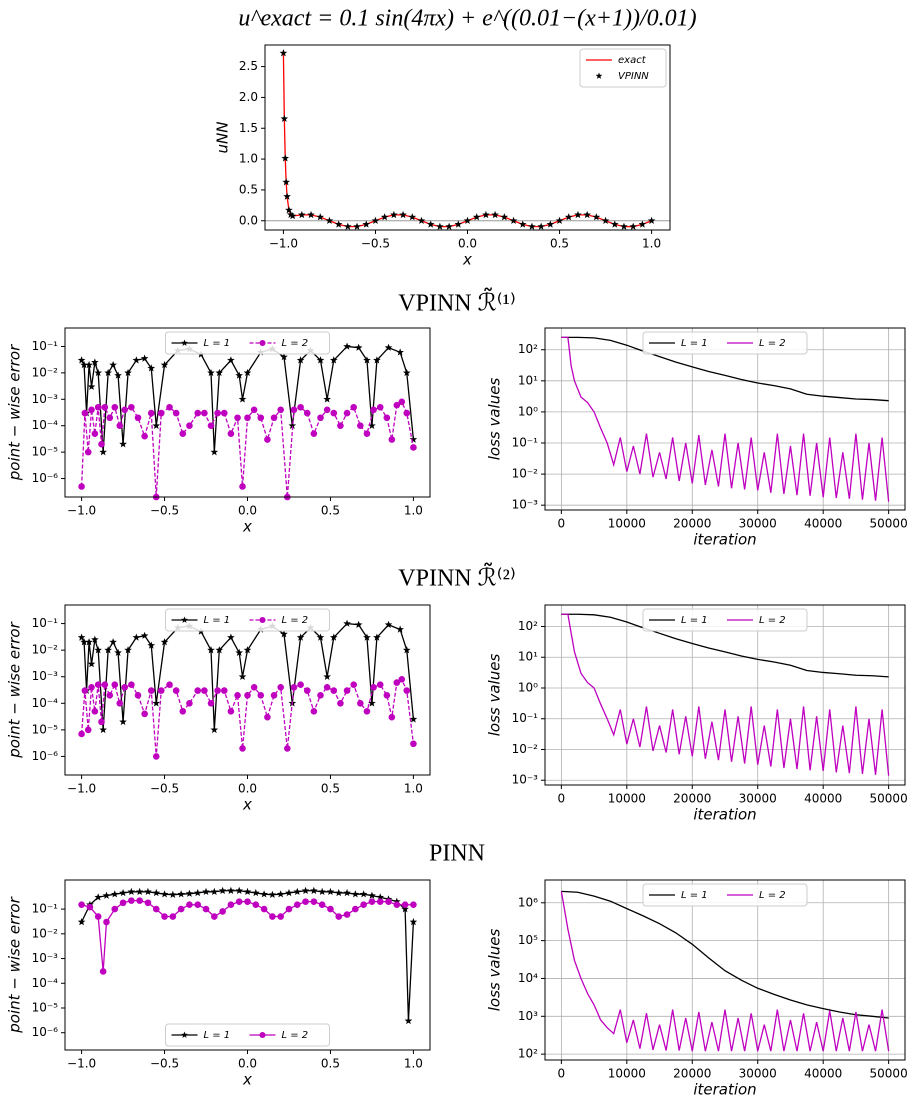 This screenshot has height=1105, width=915. I want to click on x-tick-label: 30000, so click(758, 524).